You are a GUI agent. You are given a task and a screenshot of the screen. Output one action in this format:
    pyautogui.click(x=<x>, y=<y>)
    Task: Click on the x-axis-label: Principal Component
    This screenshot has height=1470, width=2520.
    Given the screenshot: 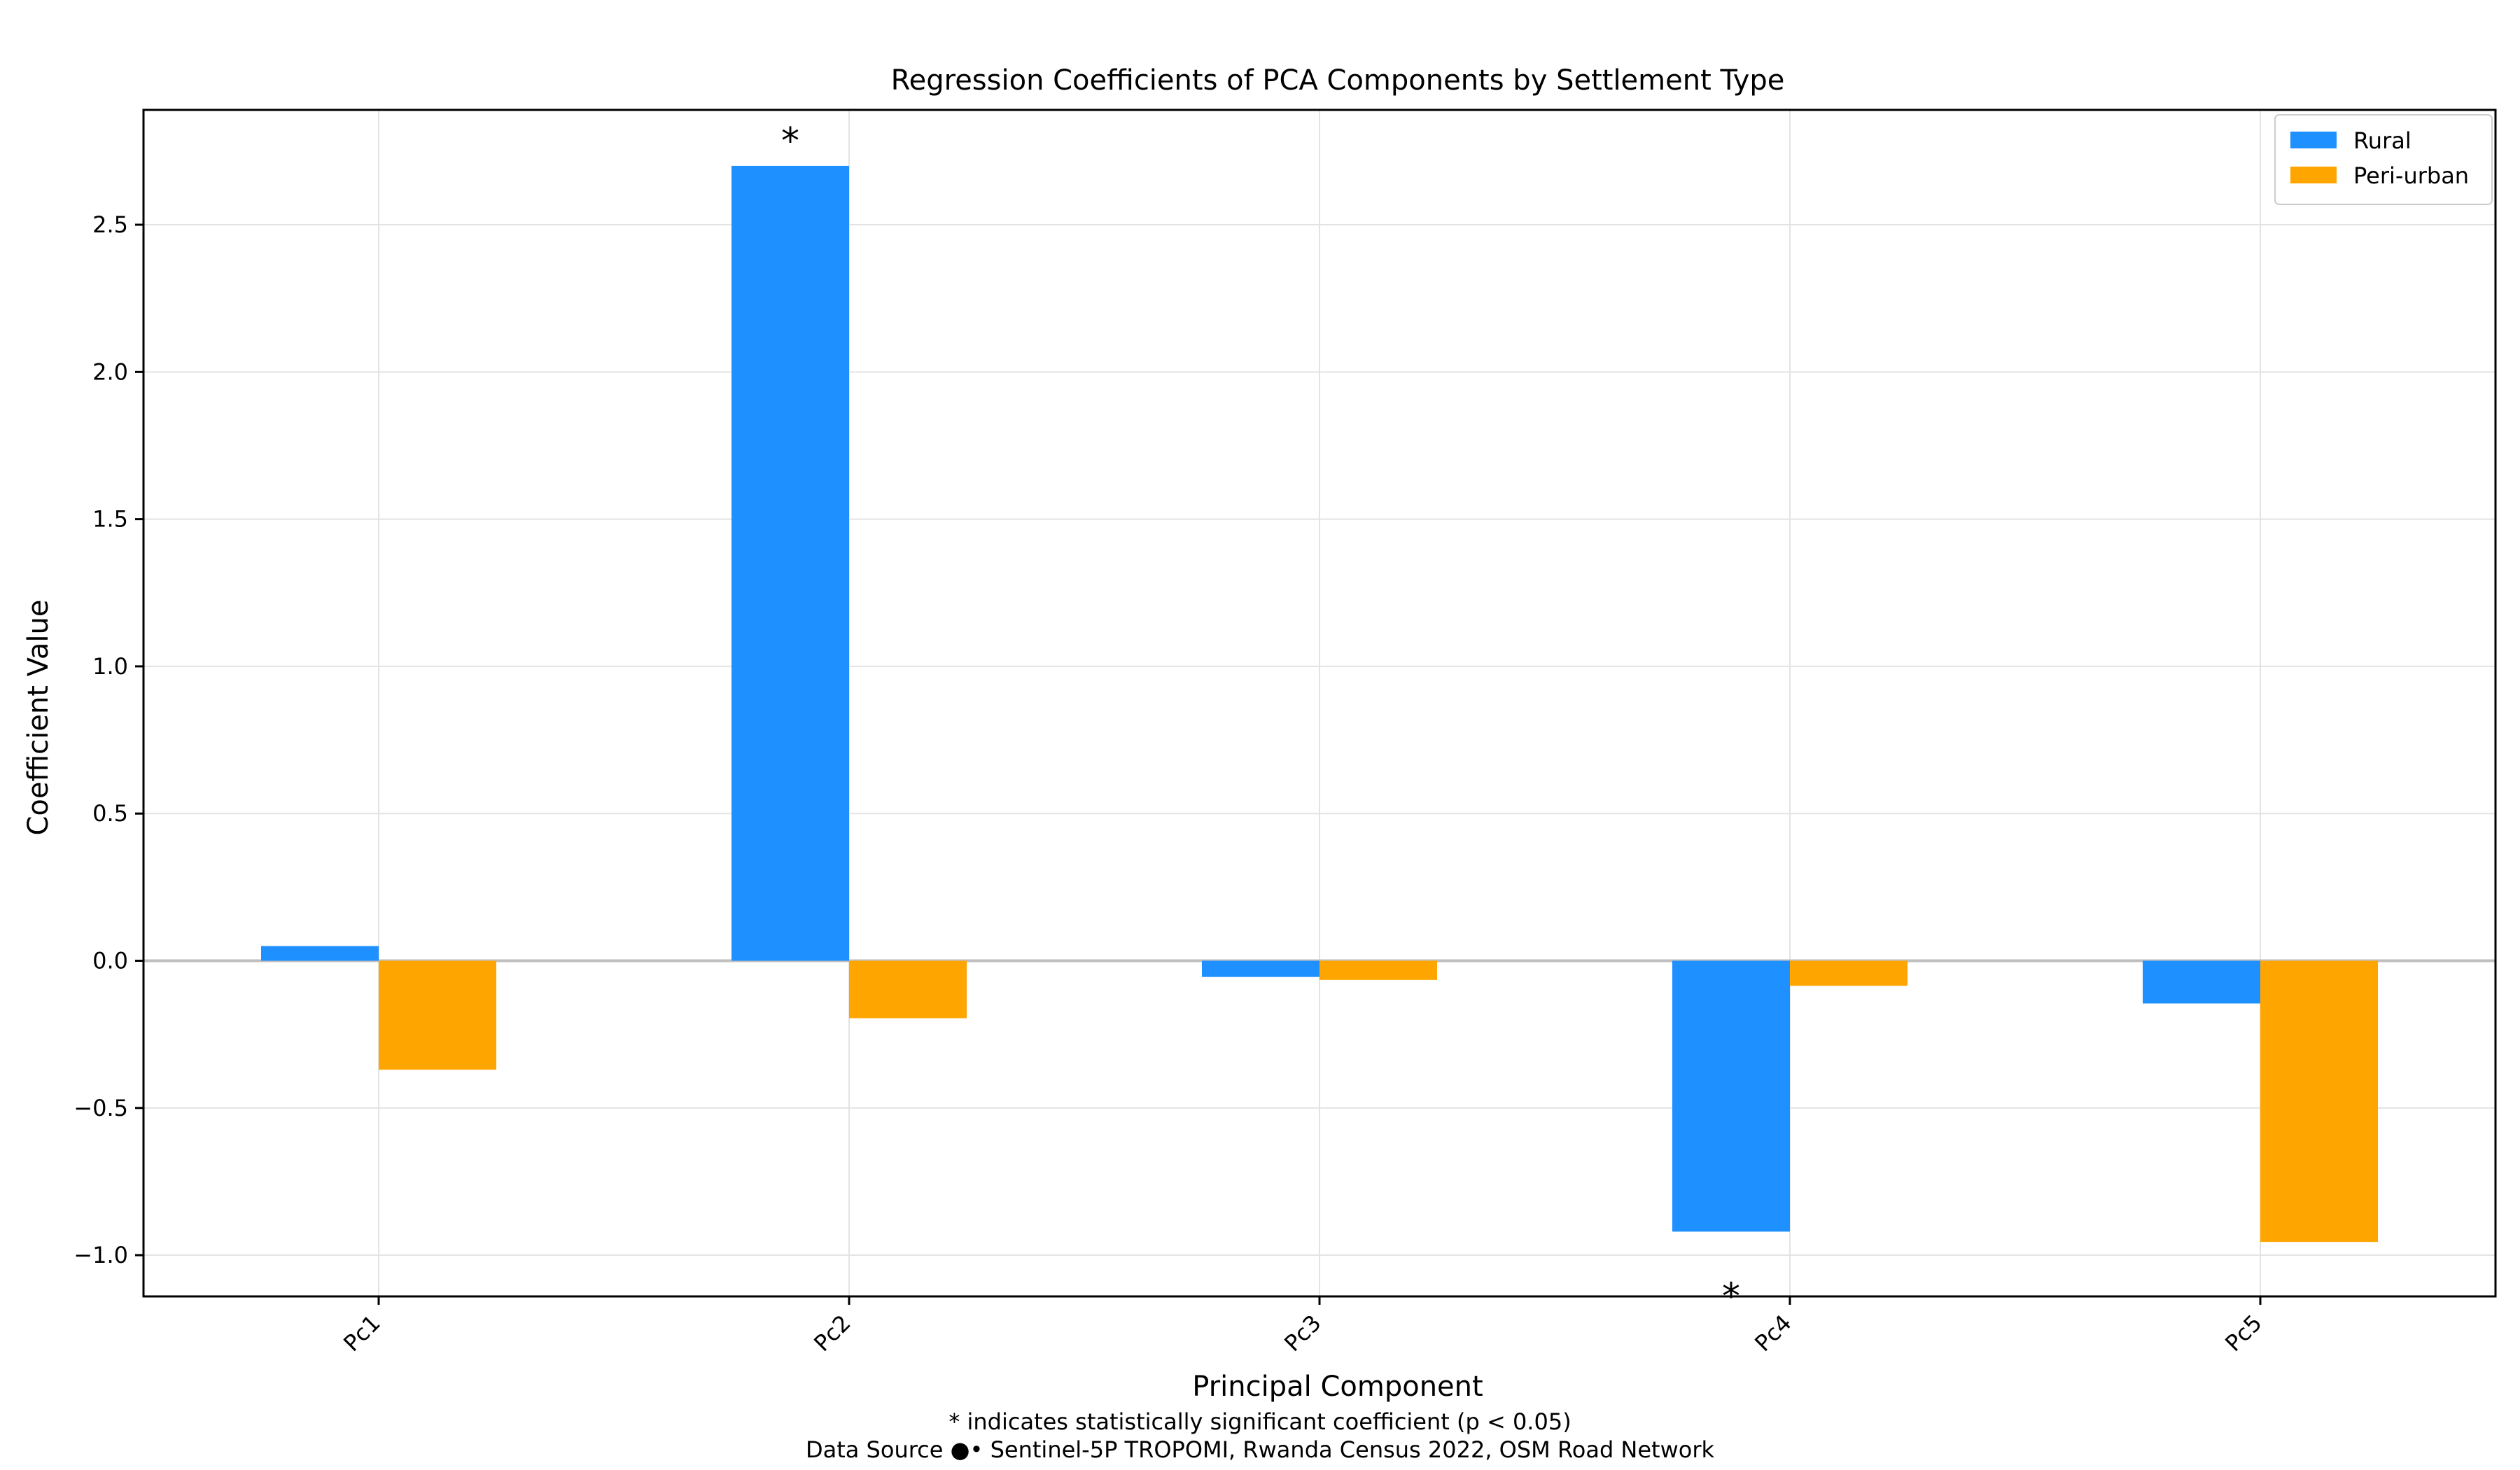 What is the action you would take?
    pyautogui.click(x=1337, y=1387)
    